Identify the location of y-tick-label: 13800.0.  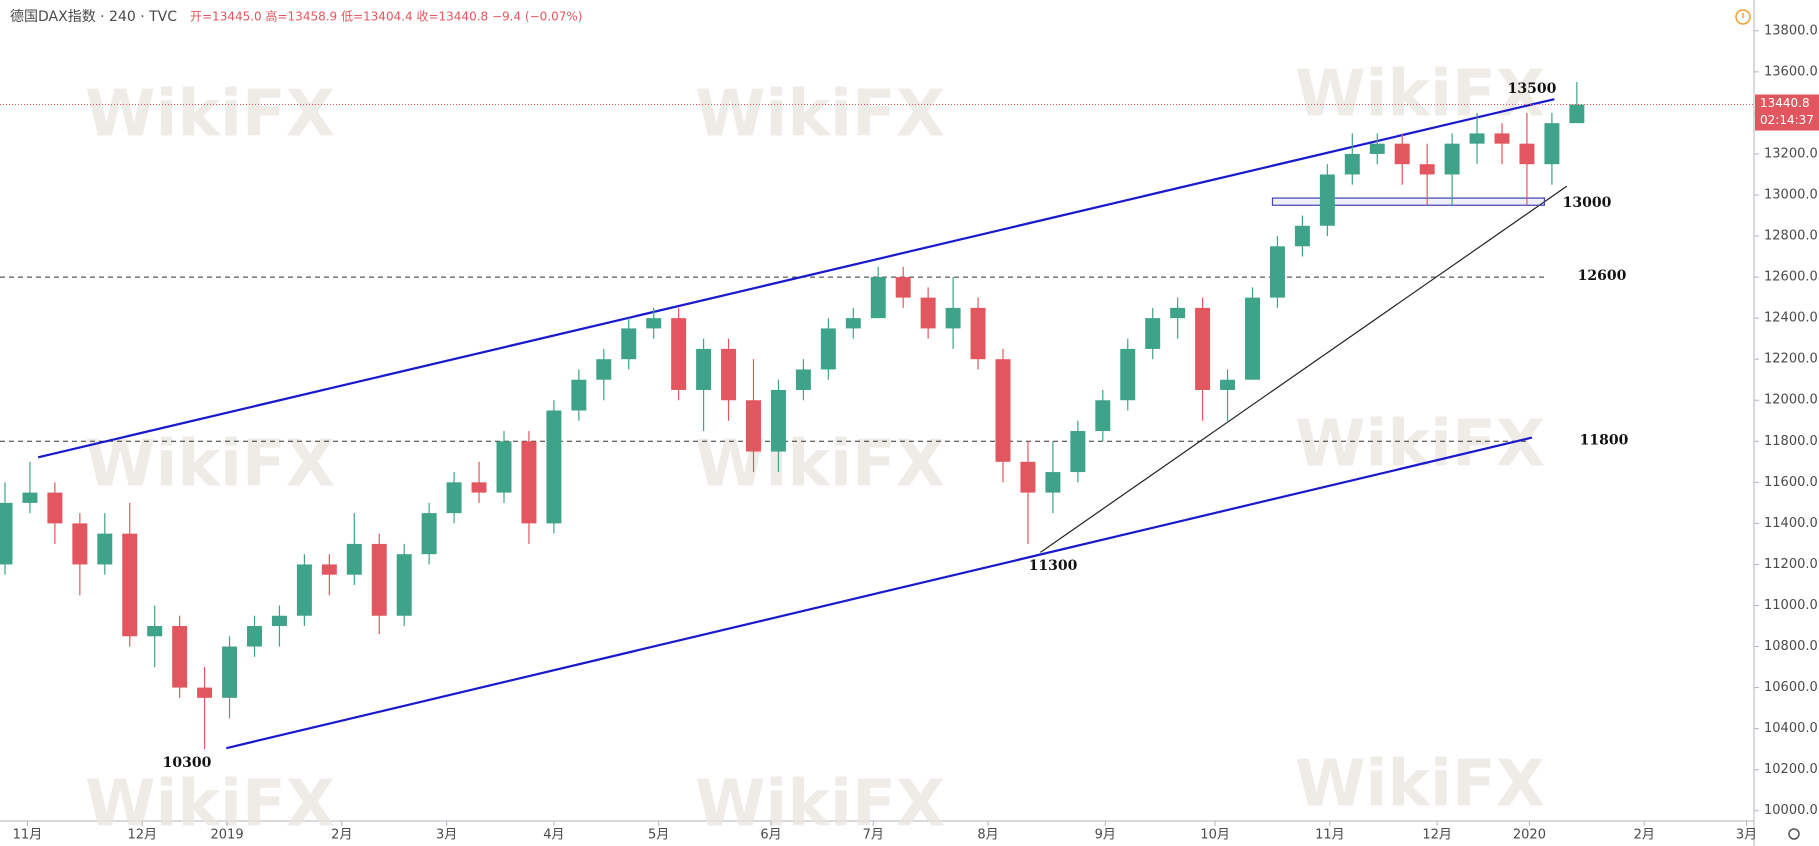
(1791, 30).